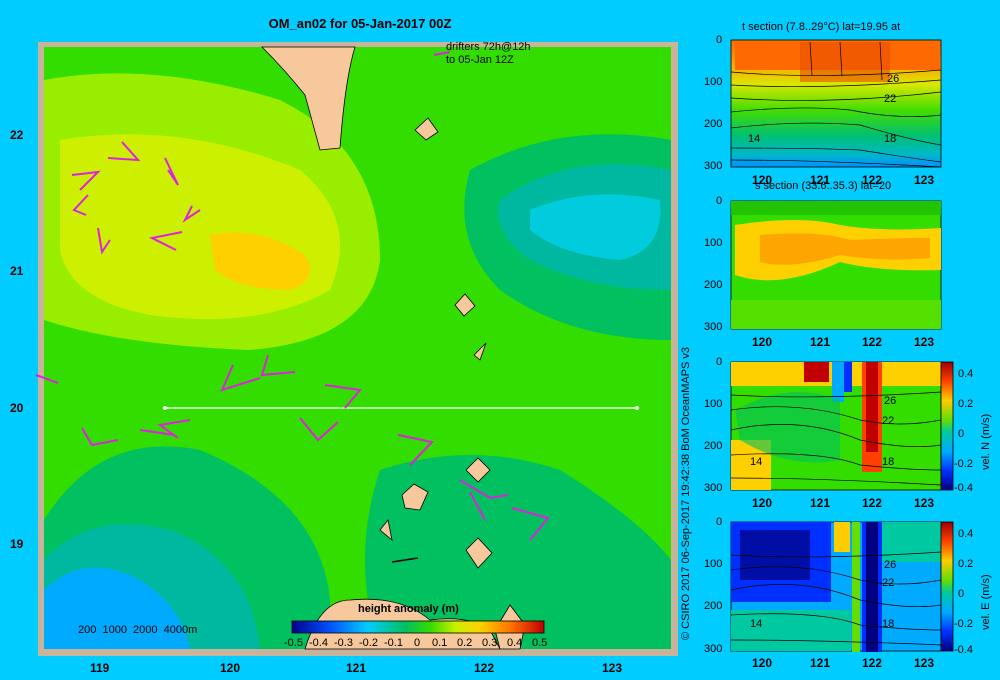 Image resolution: width=1000 pixels, height=680 pixels. I want to click on p1-y-tick: 100, so click(713, 82).